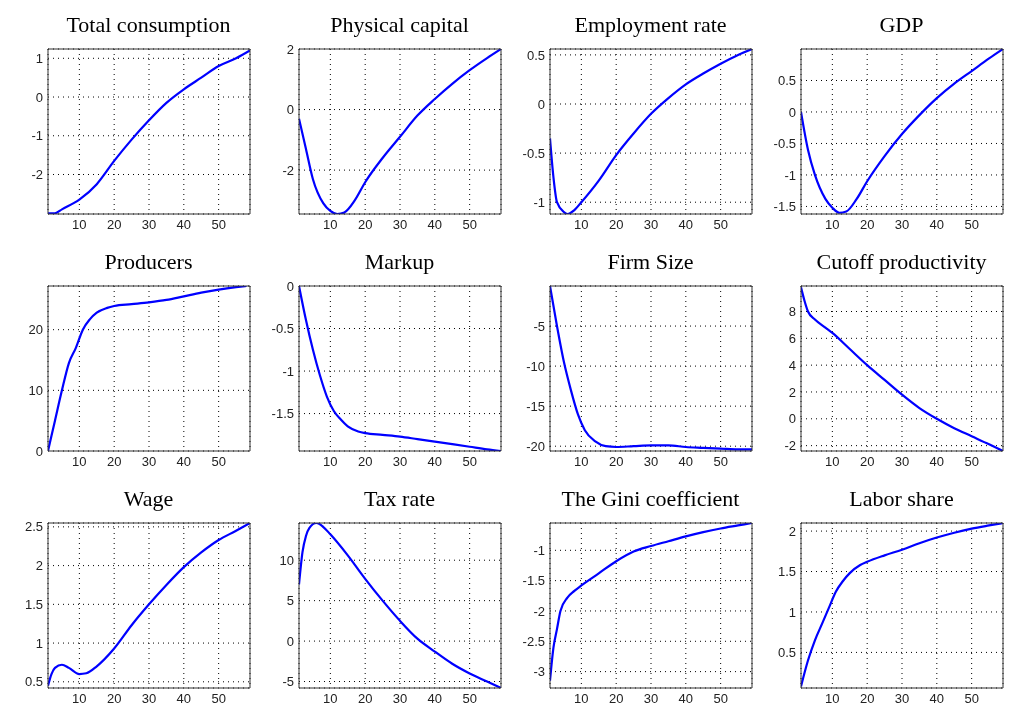 The height and width of the screenshot is (713, 1021). Describe the element at coordinates (539, 326) in the screenshot. I see `y-tick-label: -5` at that location.